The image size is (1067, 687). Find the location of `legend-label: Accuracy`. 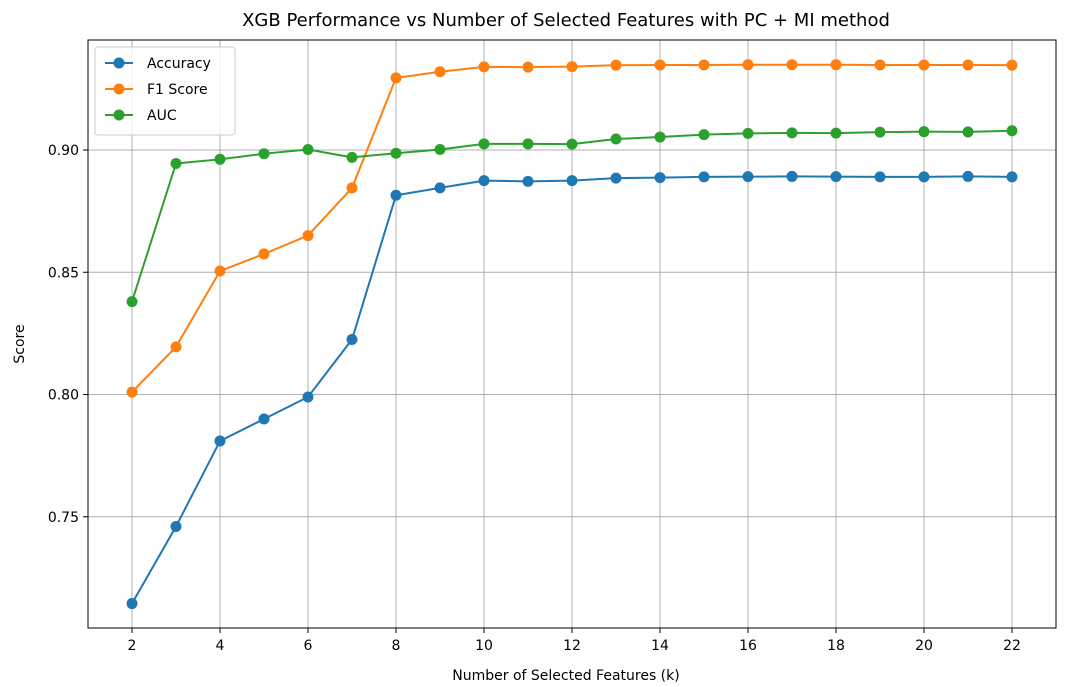

legend-label: Accuracy is located at coordinates (179, 64).